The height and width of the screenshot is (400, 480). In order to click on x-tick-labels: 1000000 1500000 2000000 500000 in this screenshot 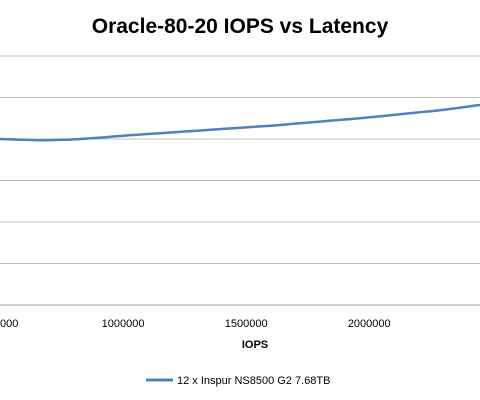, I will do `click(195, 324)`.